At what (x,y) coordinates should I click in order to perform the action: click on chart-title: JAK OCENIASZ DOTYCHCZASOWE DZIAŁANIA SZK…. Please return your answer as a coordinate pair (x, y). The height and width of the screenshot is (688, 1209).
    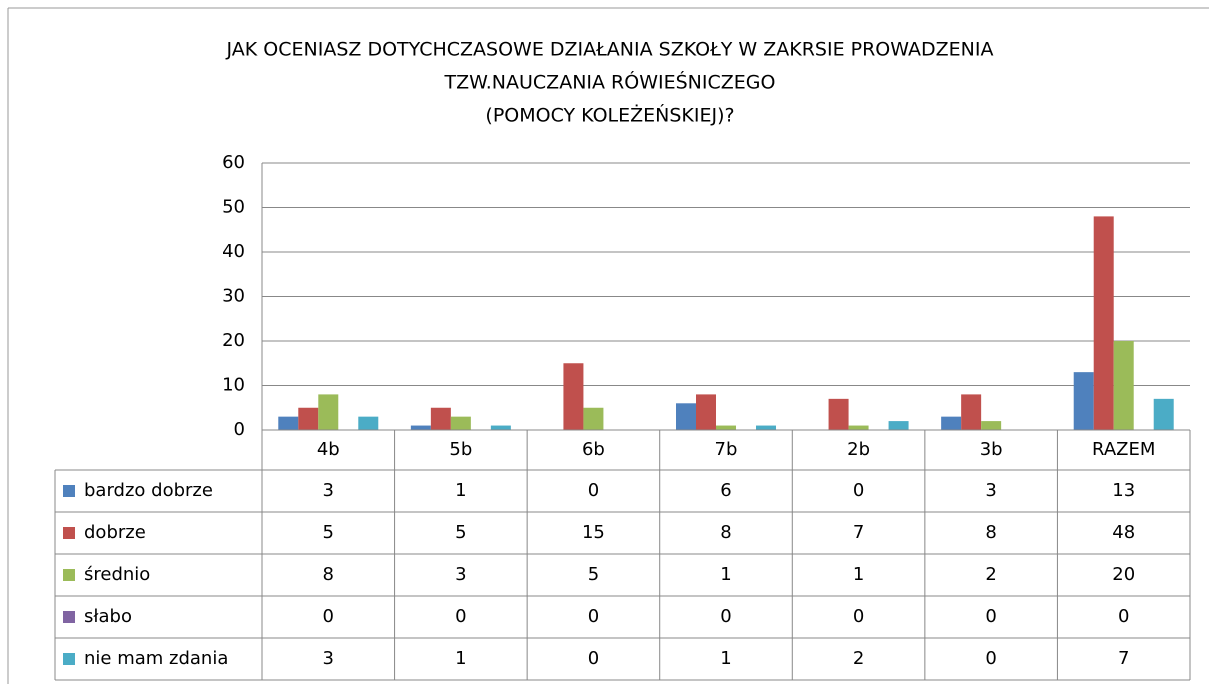
    Looking at the image, I should click on (610, 50).